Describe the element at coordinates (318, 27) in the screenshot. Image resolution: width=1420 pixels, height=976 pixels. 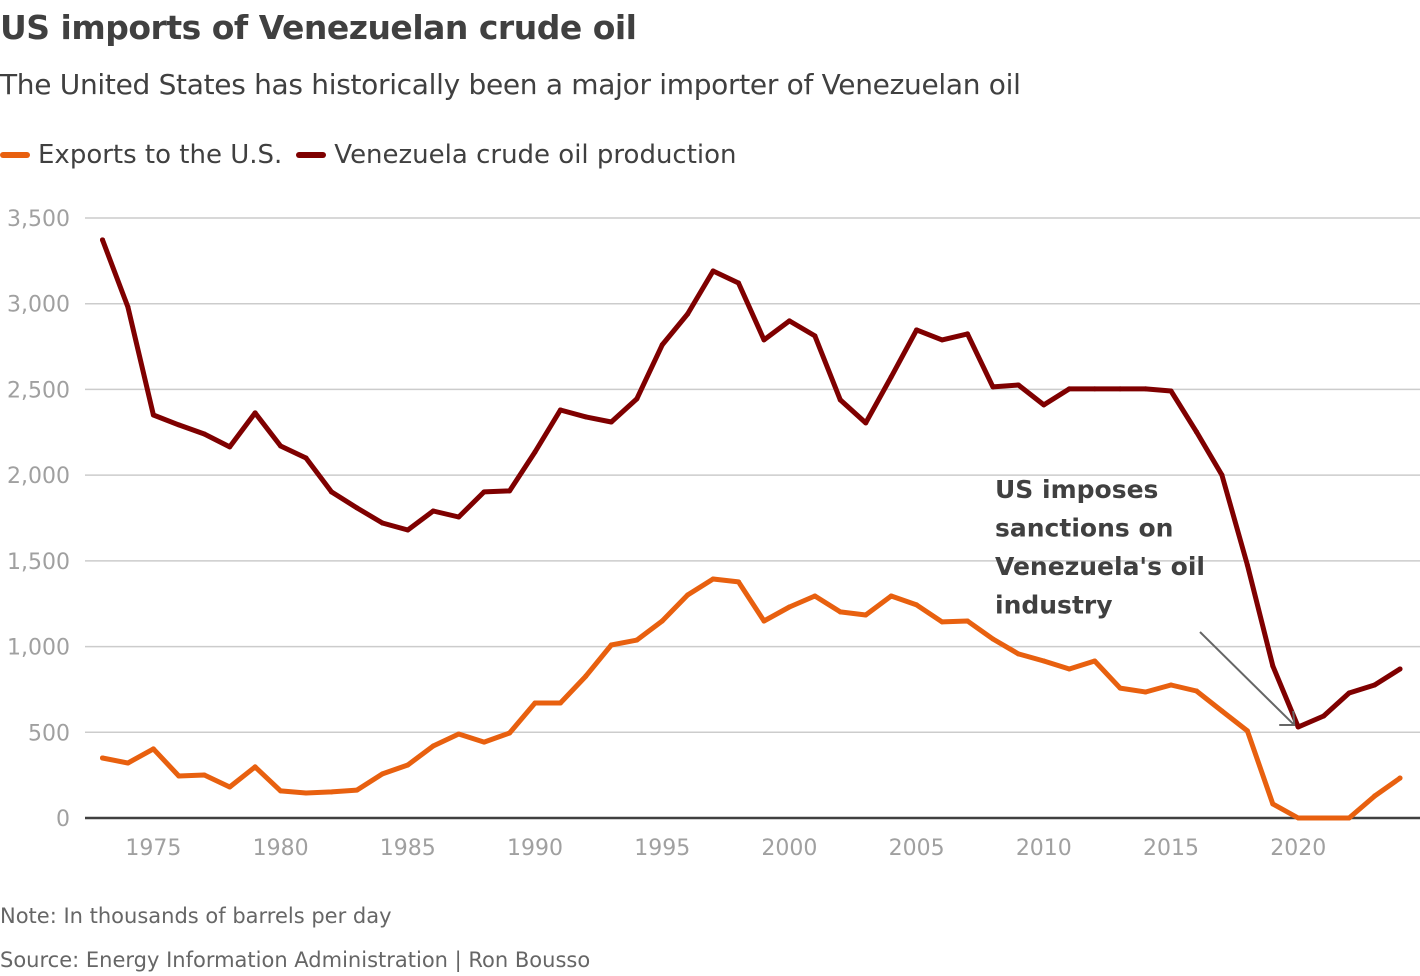
I see `chart-title: US imports of Venezuelan crude oil` at that location.